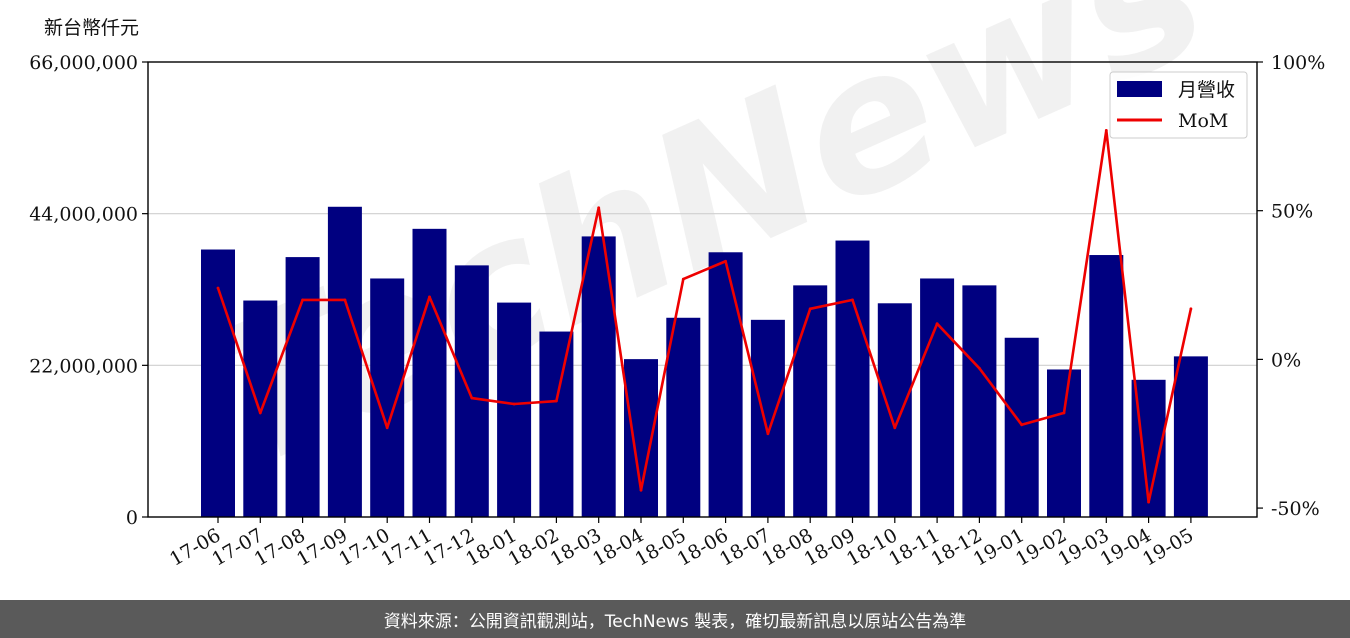 This screenshot has width=1350, height=638. What do you see at coordinates (1291, 286) in the screenshot?
I see `right-axis: -50% 0% 50% 100%` at bounding box center [1291, 286].